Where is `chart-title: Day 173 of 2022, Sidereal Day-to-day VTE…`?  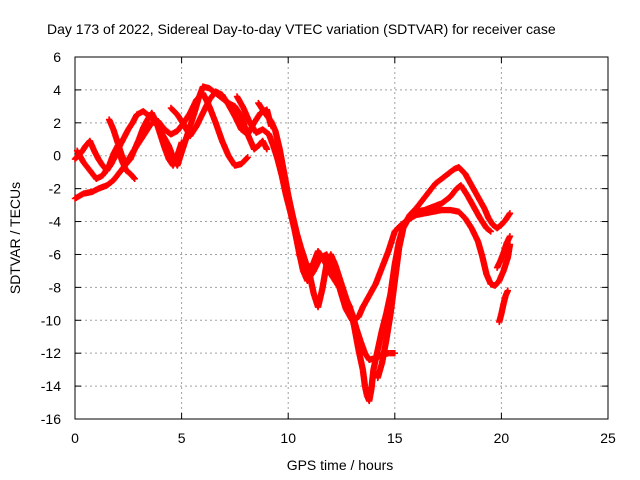
chart-title: Day 173 of 2022, Sidereal Day-to-day VTE… is located at coordinates (301, 29).